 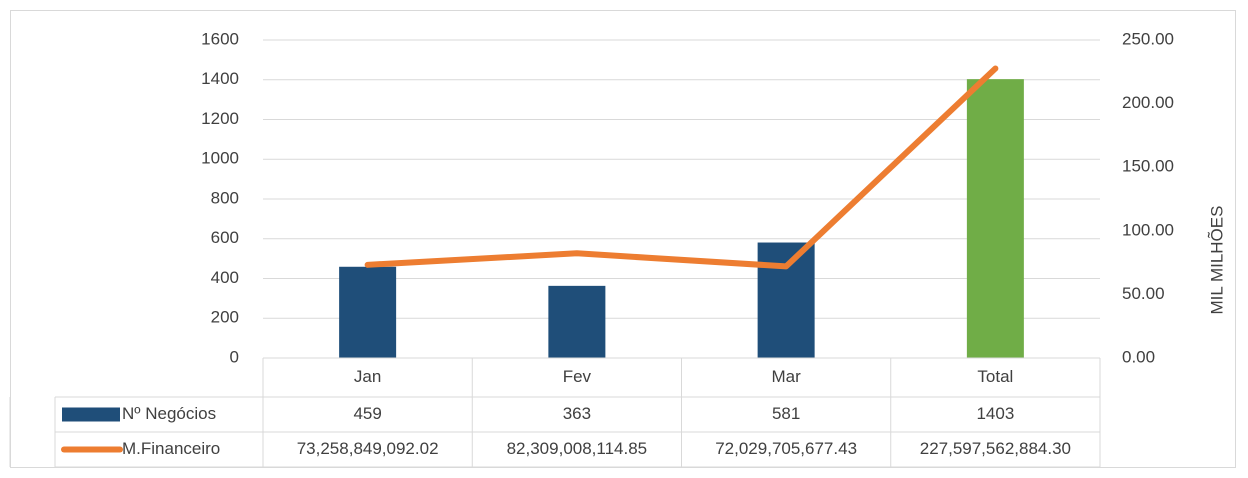 What do you see at coordinates (220, 78) in the screenshot?
I see `y-tick-label: 1400` at bounding box center [220, 78].